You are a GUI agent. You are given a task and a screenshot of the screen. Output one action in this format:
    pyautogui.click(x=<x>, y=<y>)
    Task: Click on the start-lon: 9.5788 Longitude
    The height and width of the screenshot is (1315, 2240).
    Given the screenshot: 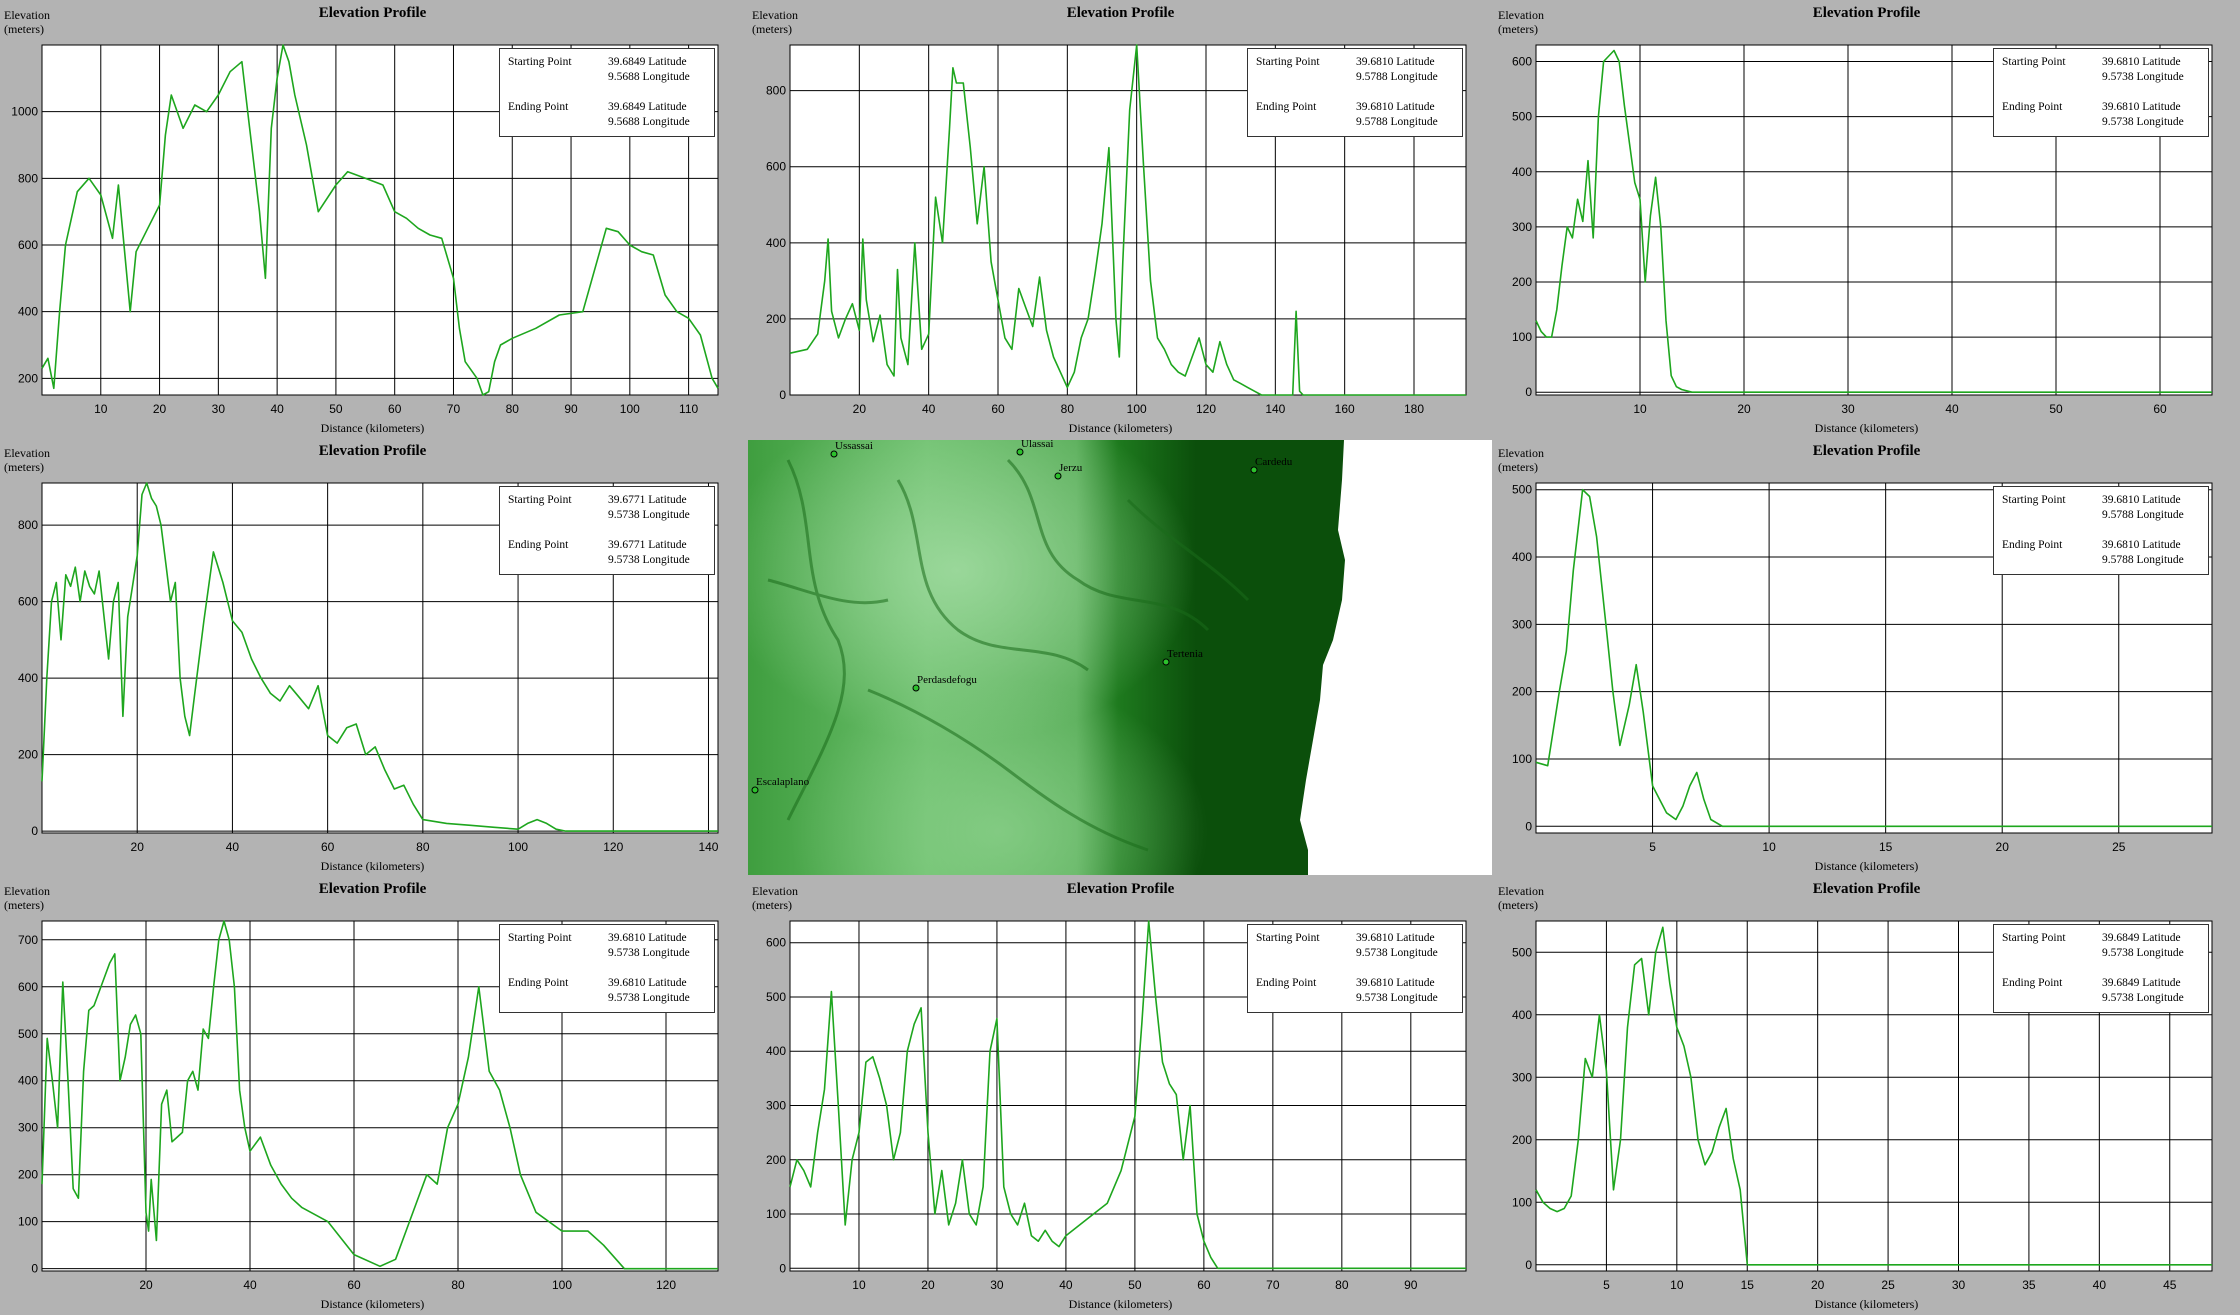 What is the action you would take?
    pyautogui.click(x=1397, y=77)
    